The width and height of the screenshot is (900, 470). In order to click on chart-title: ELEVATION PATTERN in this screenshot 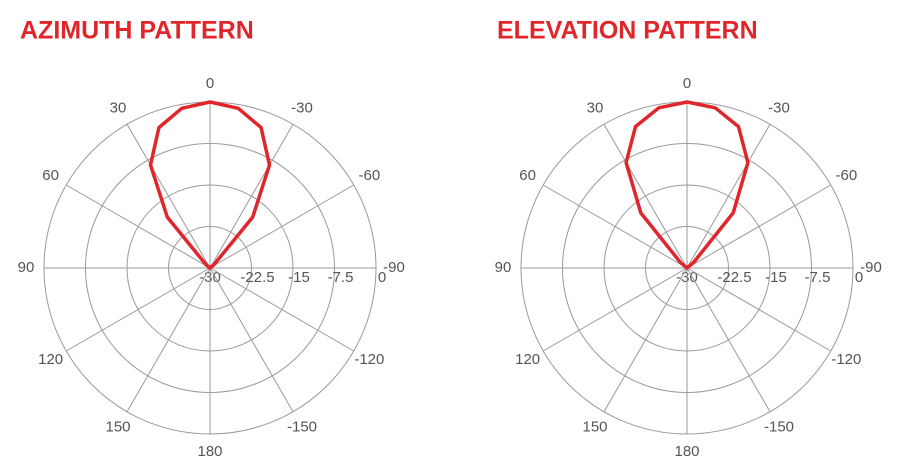, I will do `click(627, 31)`.